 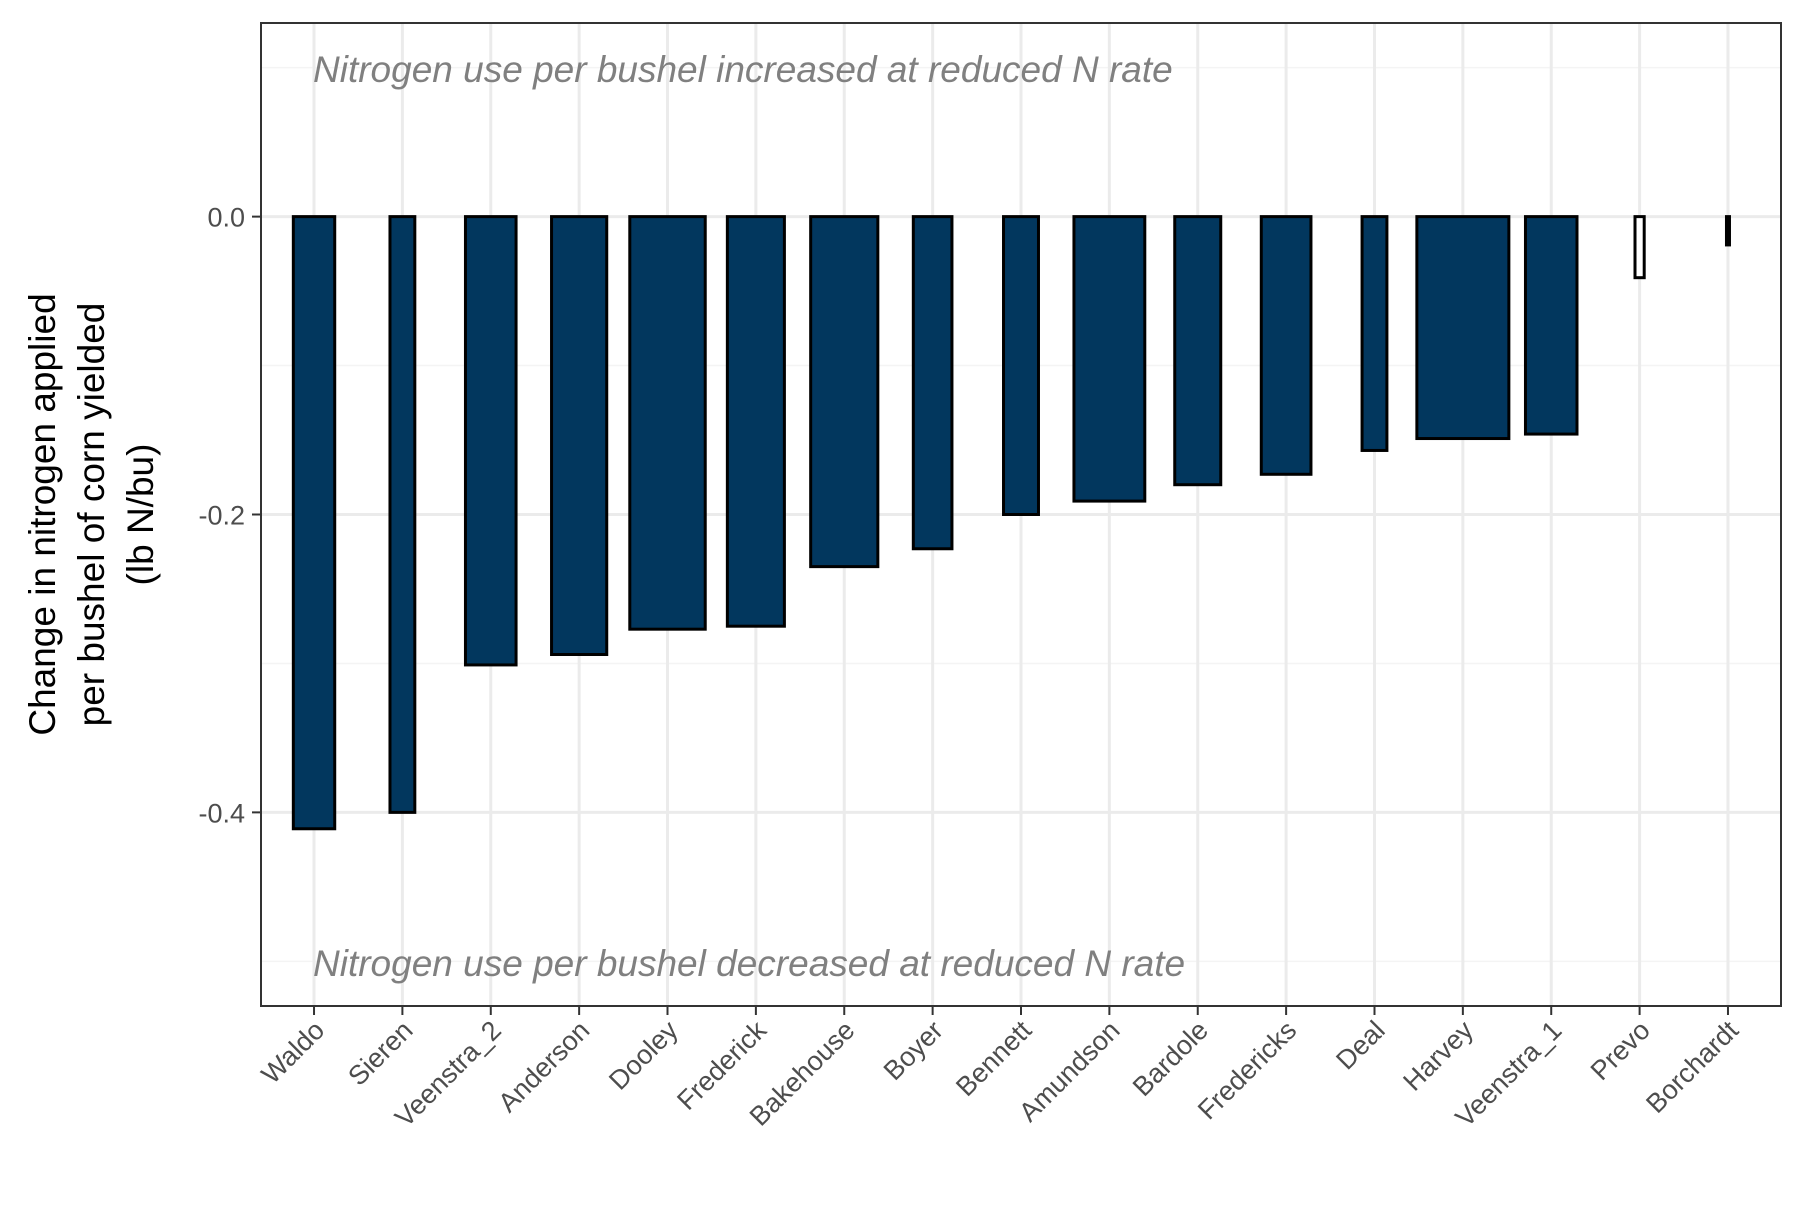 What do you see at coordinates (221, 516) in the screenshot?
I see `y-tick-label: -0.2` at bounding box center [221, 516].